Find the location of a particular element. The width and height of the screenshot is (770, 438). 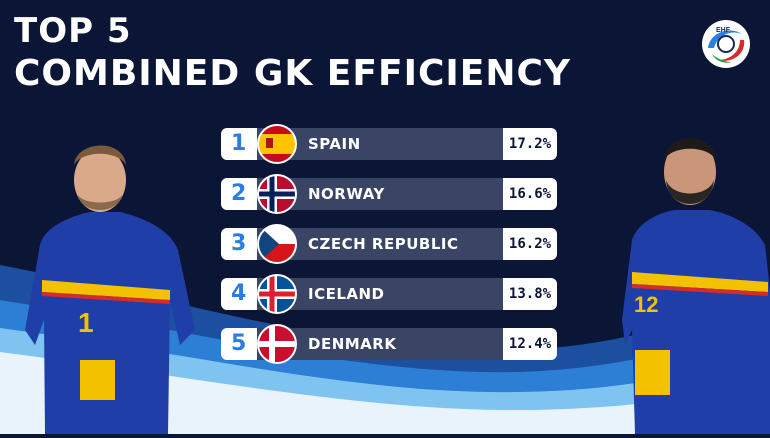

title-line-1: TOP 5 is located at coordinates (73, 31).